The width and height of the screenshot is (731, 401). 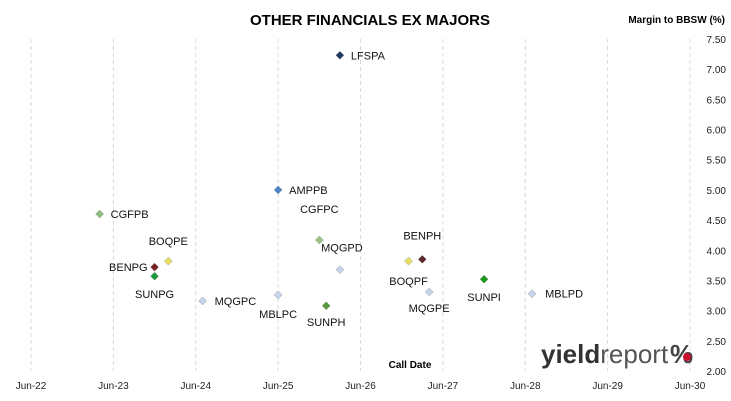 I want to click on point-boqpe-label: BOQPE, so click(x=168, y=242).